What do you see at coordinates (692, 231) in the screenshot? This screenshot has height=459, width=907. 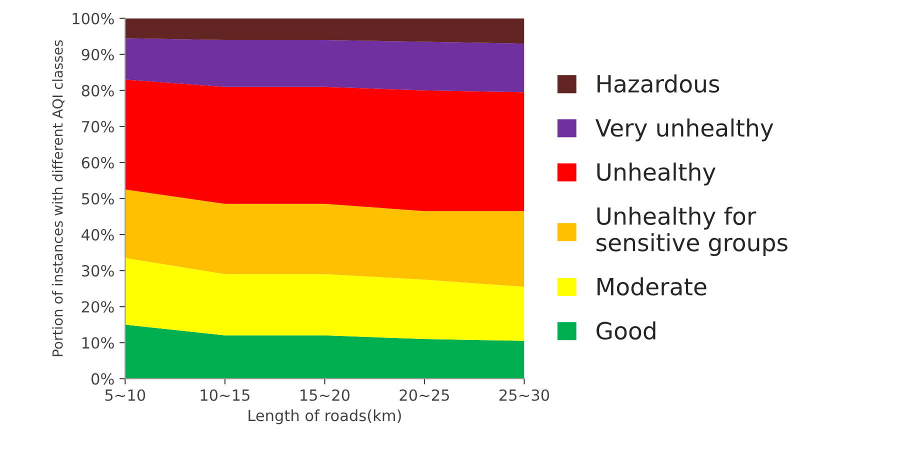 I see `legend-label: Unhealthy for sensitive groups` at bounding box center [692, 231].